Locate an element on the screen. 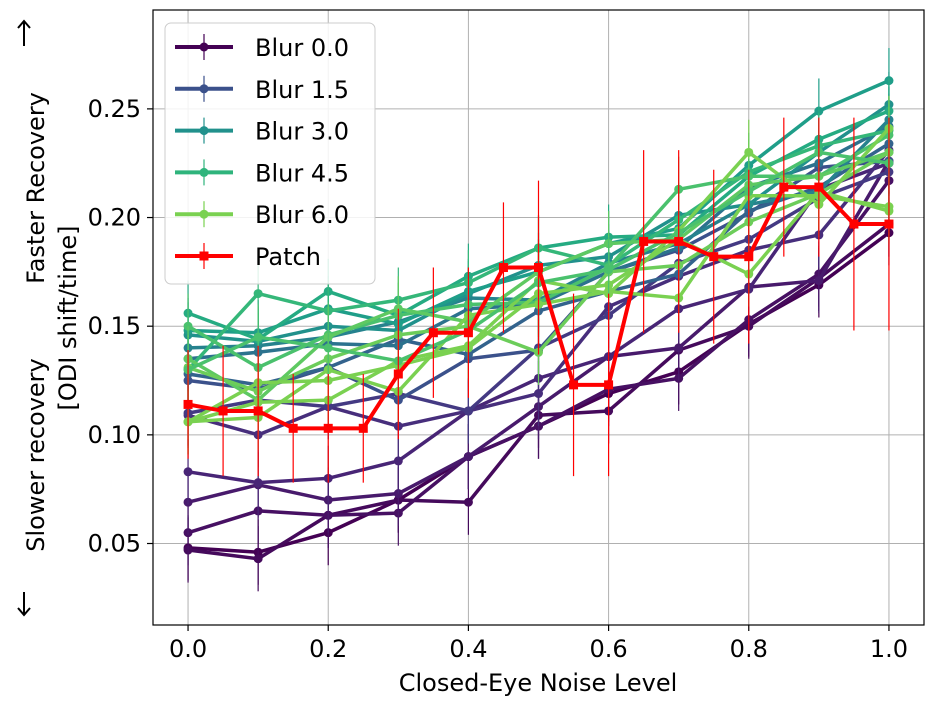  y-axis-label-units: [ODI shift/time] is located at coordinates (68, 318).